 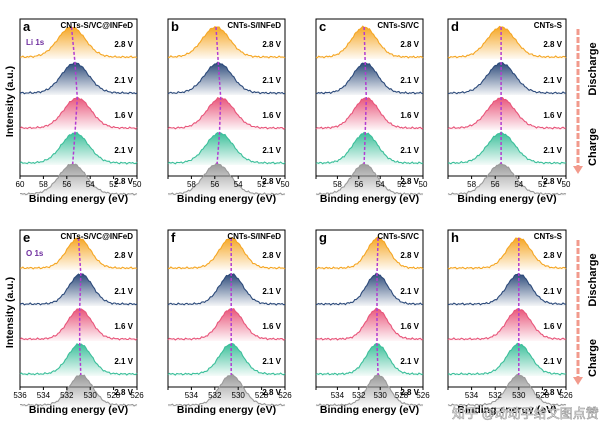 What do you see at coordinates (593, 147) in the screenshot?
I see `charge-label: Charge` at bounding box center [593, 147].